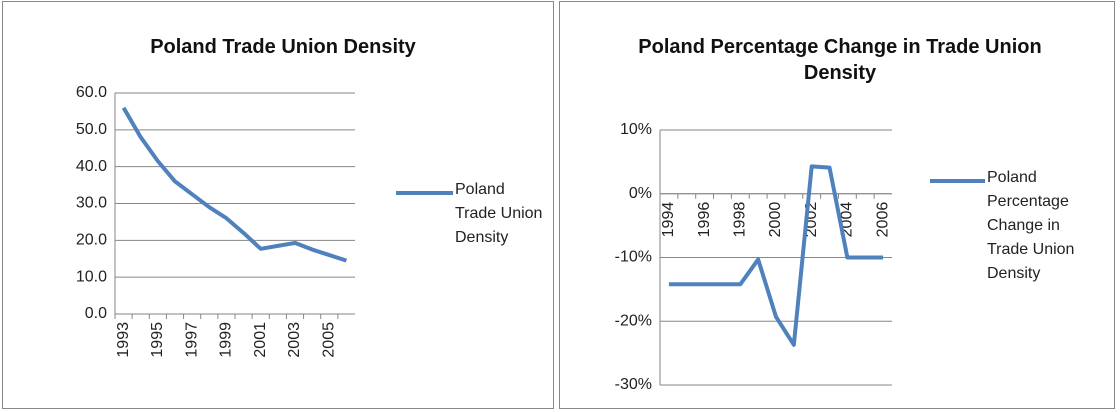 The height and width of the screenshot is (412, 1120). Describe the element at coordinates (123, 340) in the screenshot. I see `x-tick-label: 1993` at that location.